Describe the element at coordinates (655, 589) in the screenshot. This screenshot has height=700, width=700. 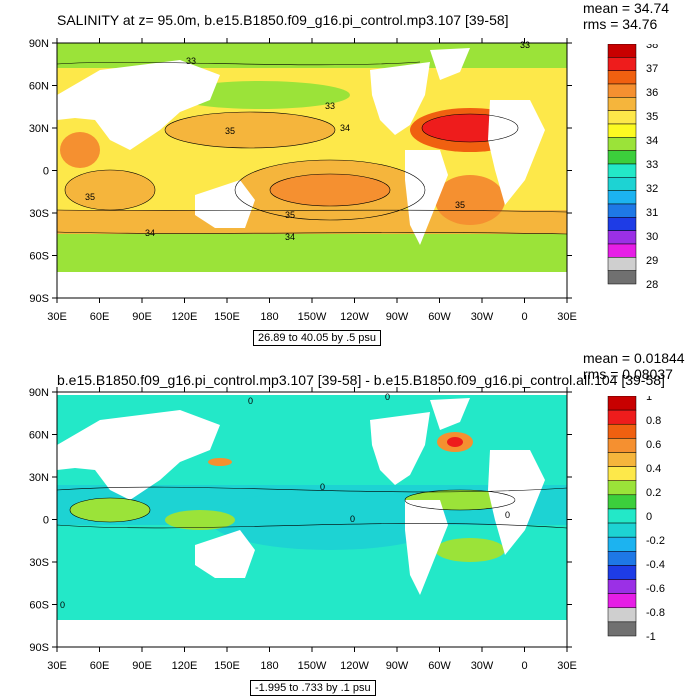
I see `colorbar-label: -0.6` at that location.